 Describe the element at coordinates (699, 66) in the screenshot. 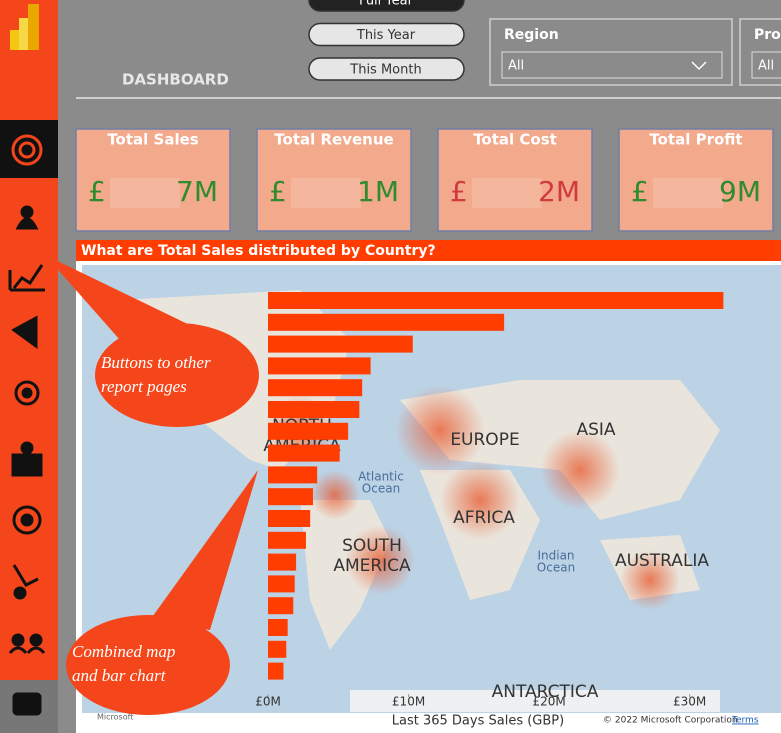

I see `dropdown-arrow` at that location.